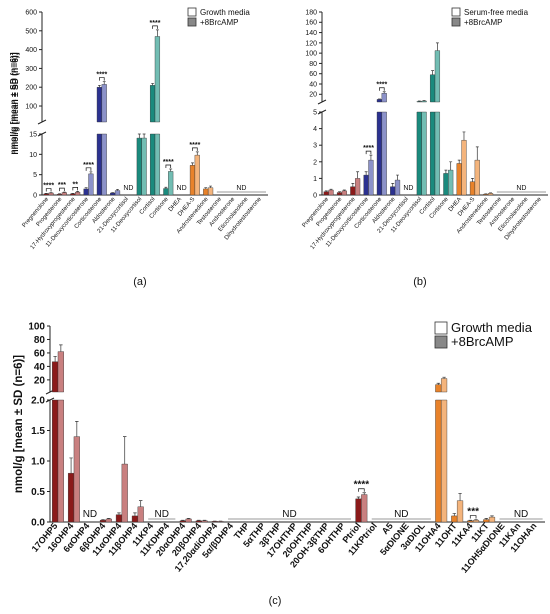  Describe the element at coordinates (313, 74) in the screenshot. I see `y-tick-label: 60` at that location.